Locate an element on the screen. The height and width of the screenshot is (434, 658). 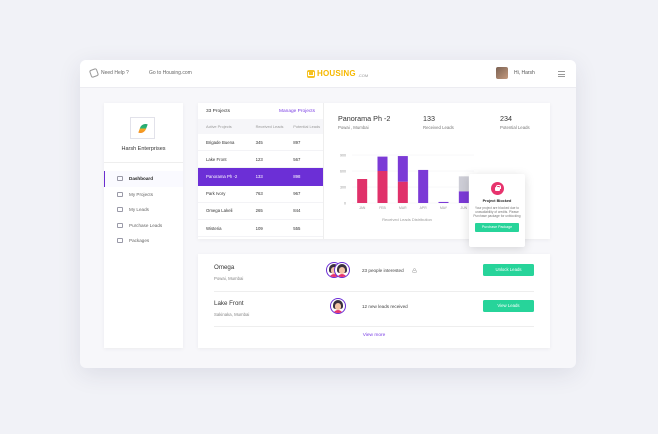
table-row: Omega Lakeli 265 844 is located at coordinates (260, 211).